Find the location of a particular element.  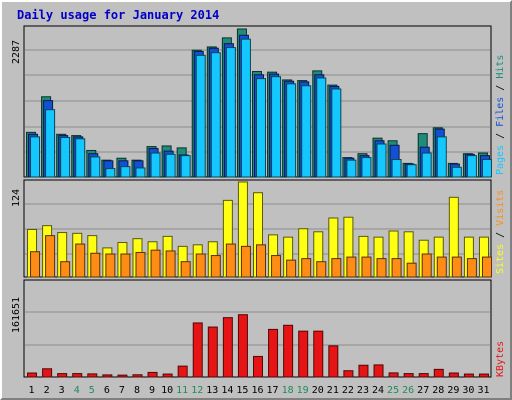

x-tick-label-day-20: 20 is located at coordinates (318, 390).